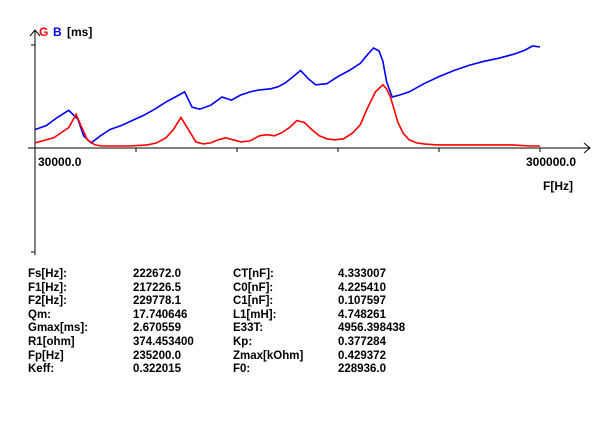  Describe the element at coordinates (308, 369) in the screenshot. I see `param-row: Keff: 0.322015 F0: 228936.0` at that location.